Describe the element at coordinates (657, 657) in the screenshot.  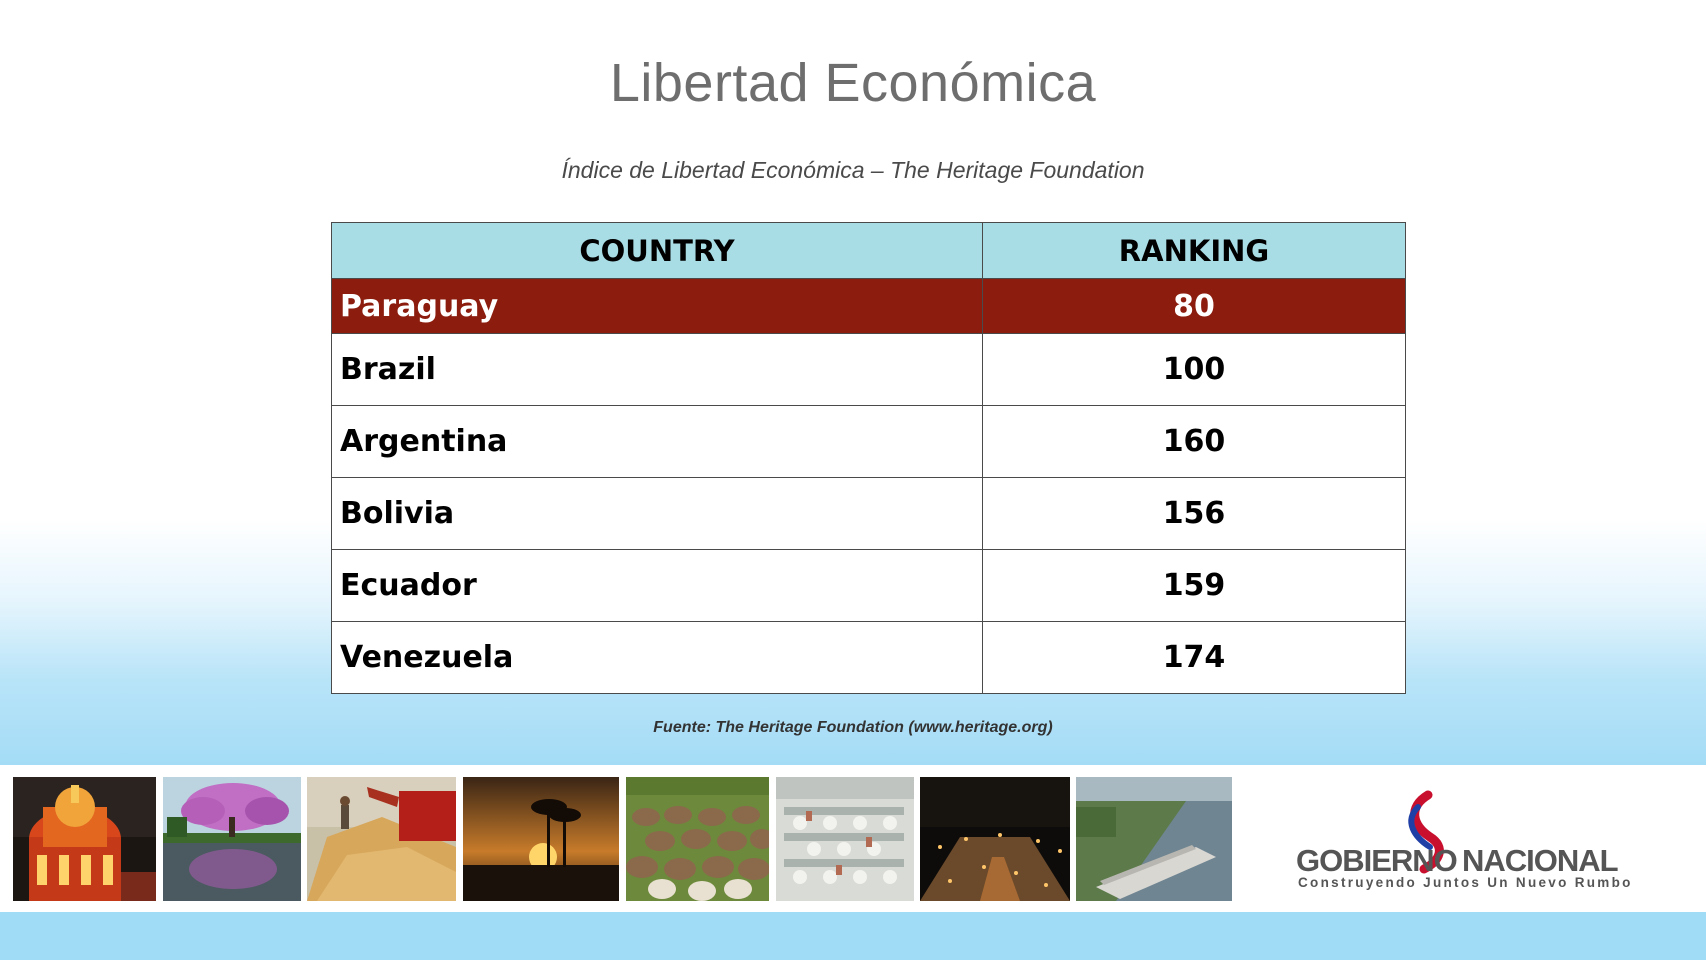
I see `country-cell: Venezuela` at that location.